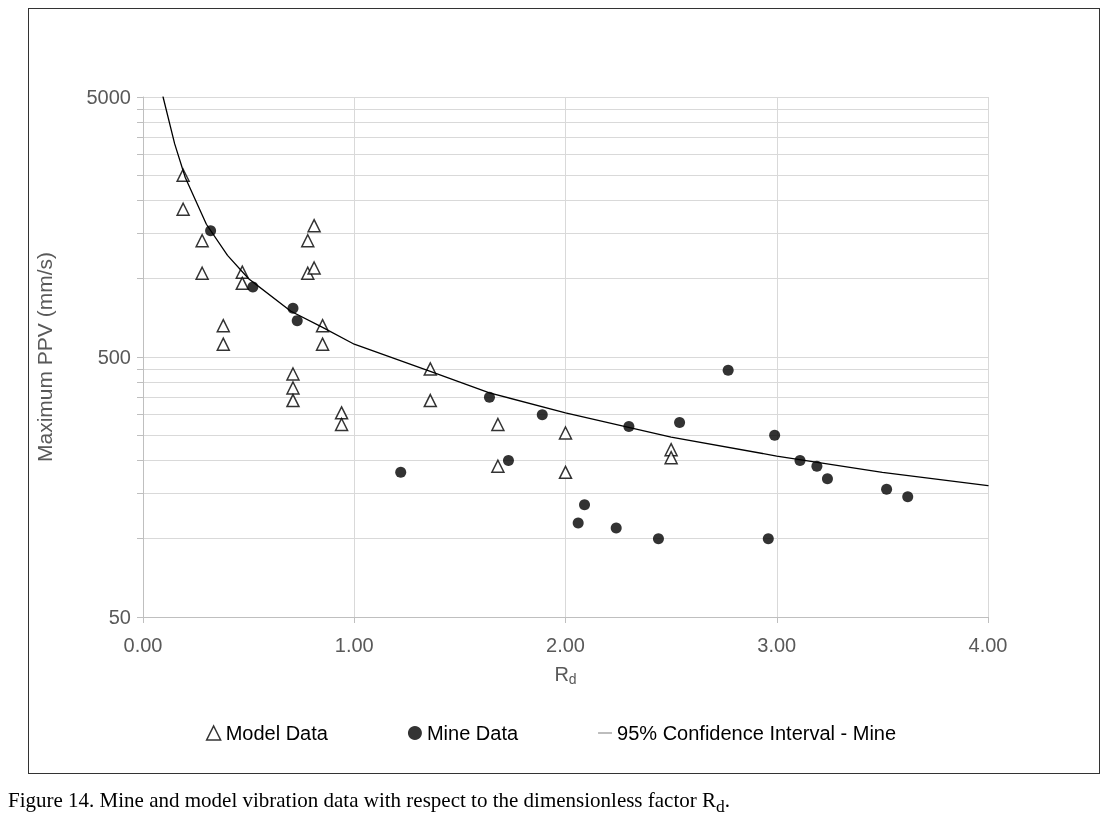  Describe the element at coordinates (44, 357) in the screenshot. I see `y-axis-title: Maximum PPV (mm/s)` at that location.